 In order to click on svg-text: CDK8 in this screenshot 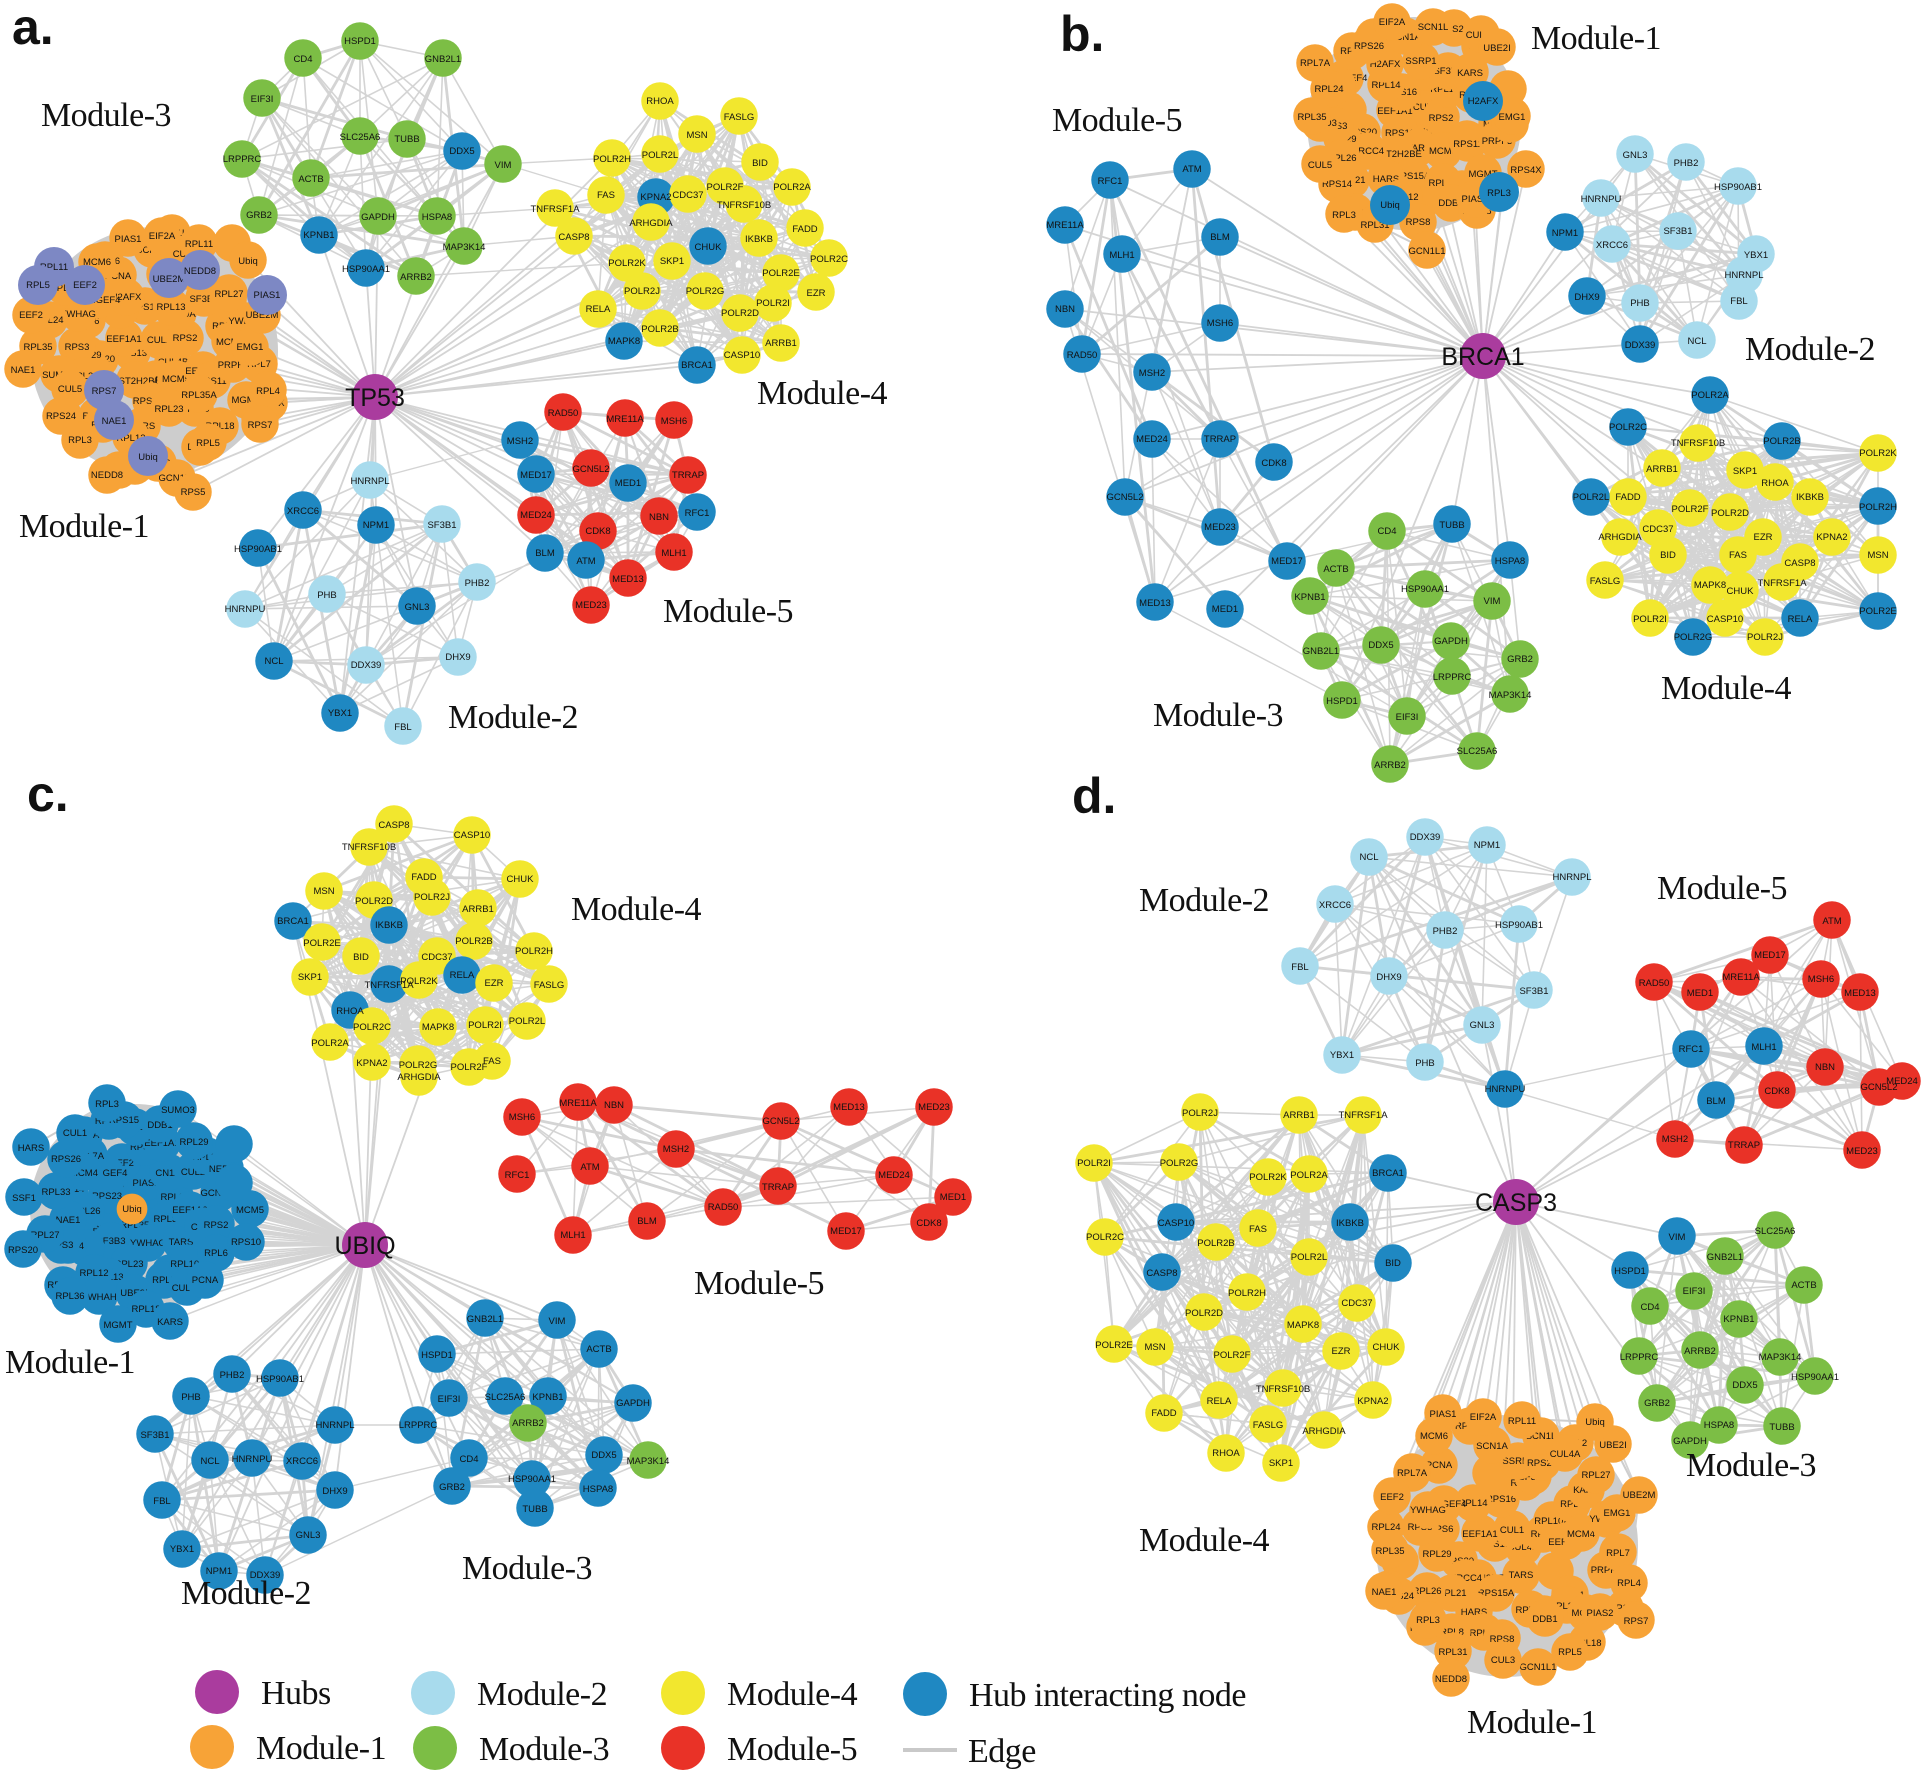, I will do `click(1273, 463)`.